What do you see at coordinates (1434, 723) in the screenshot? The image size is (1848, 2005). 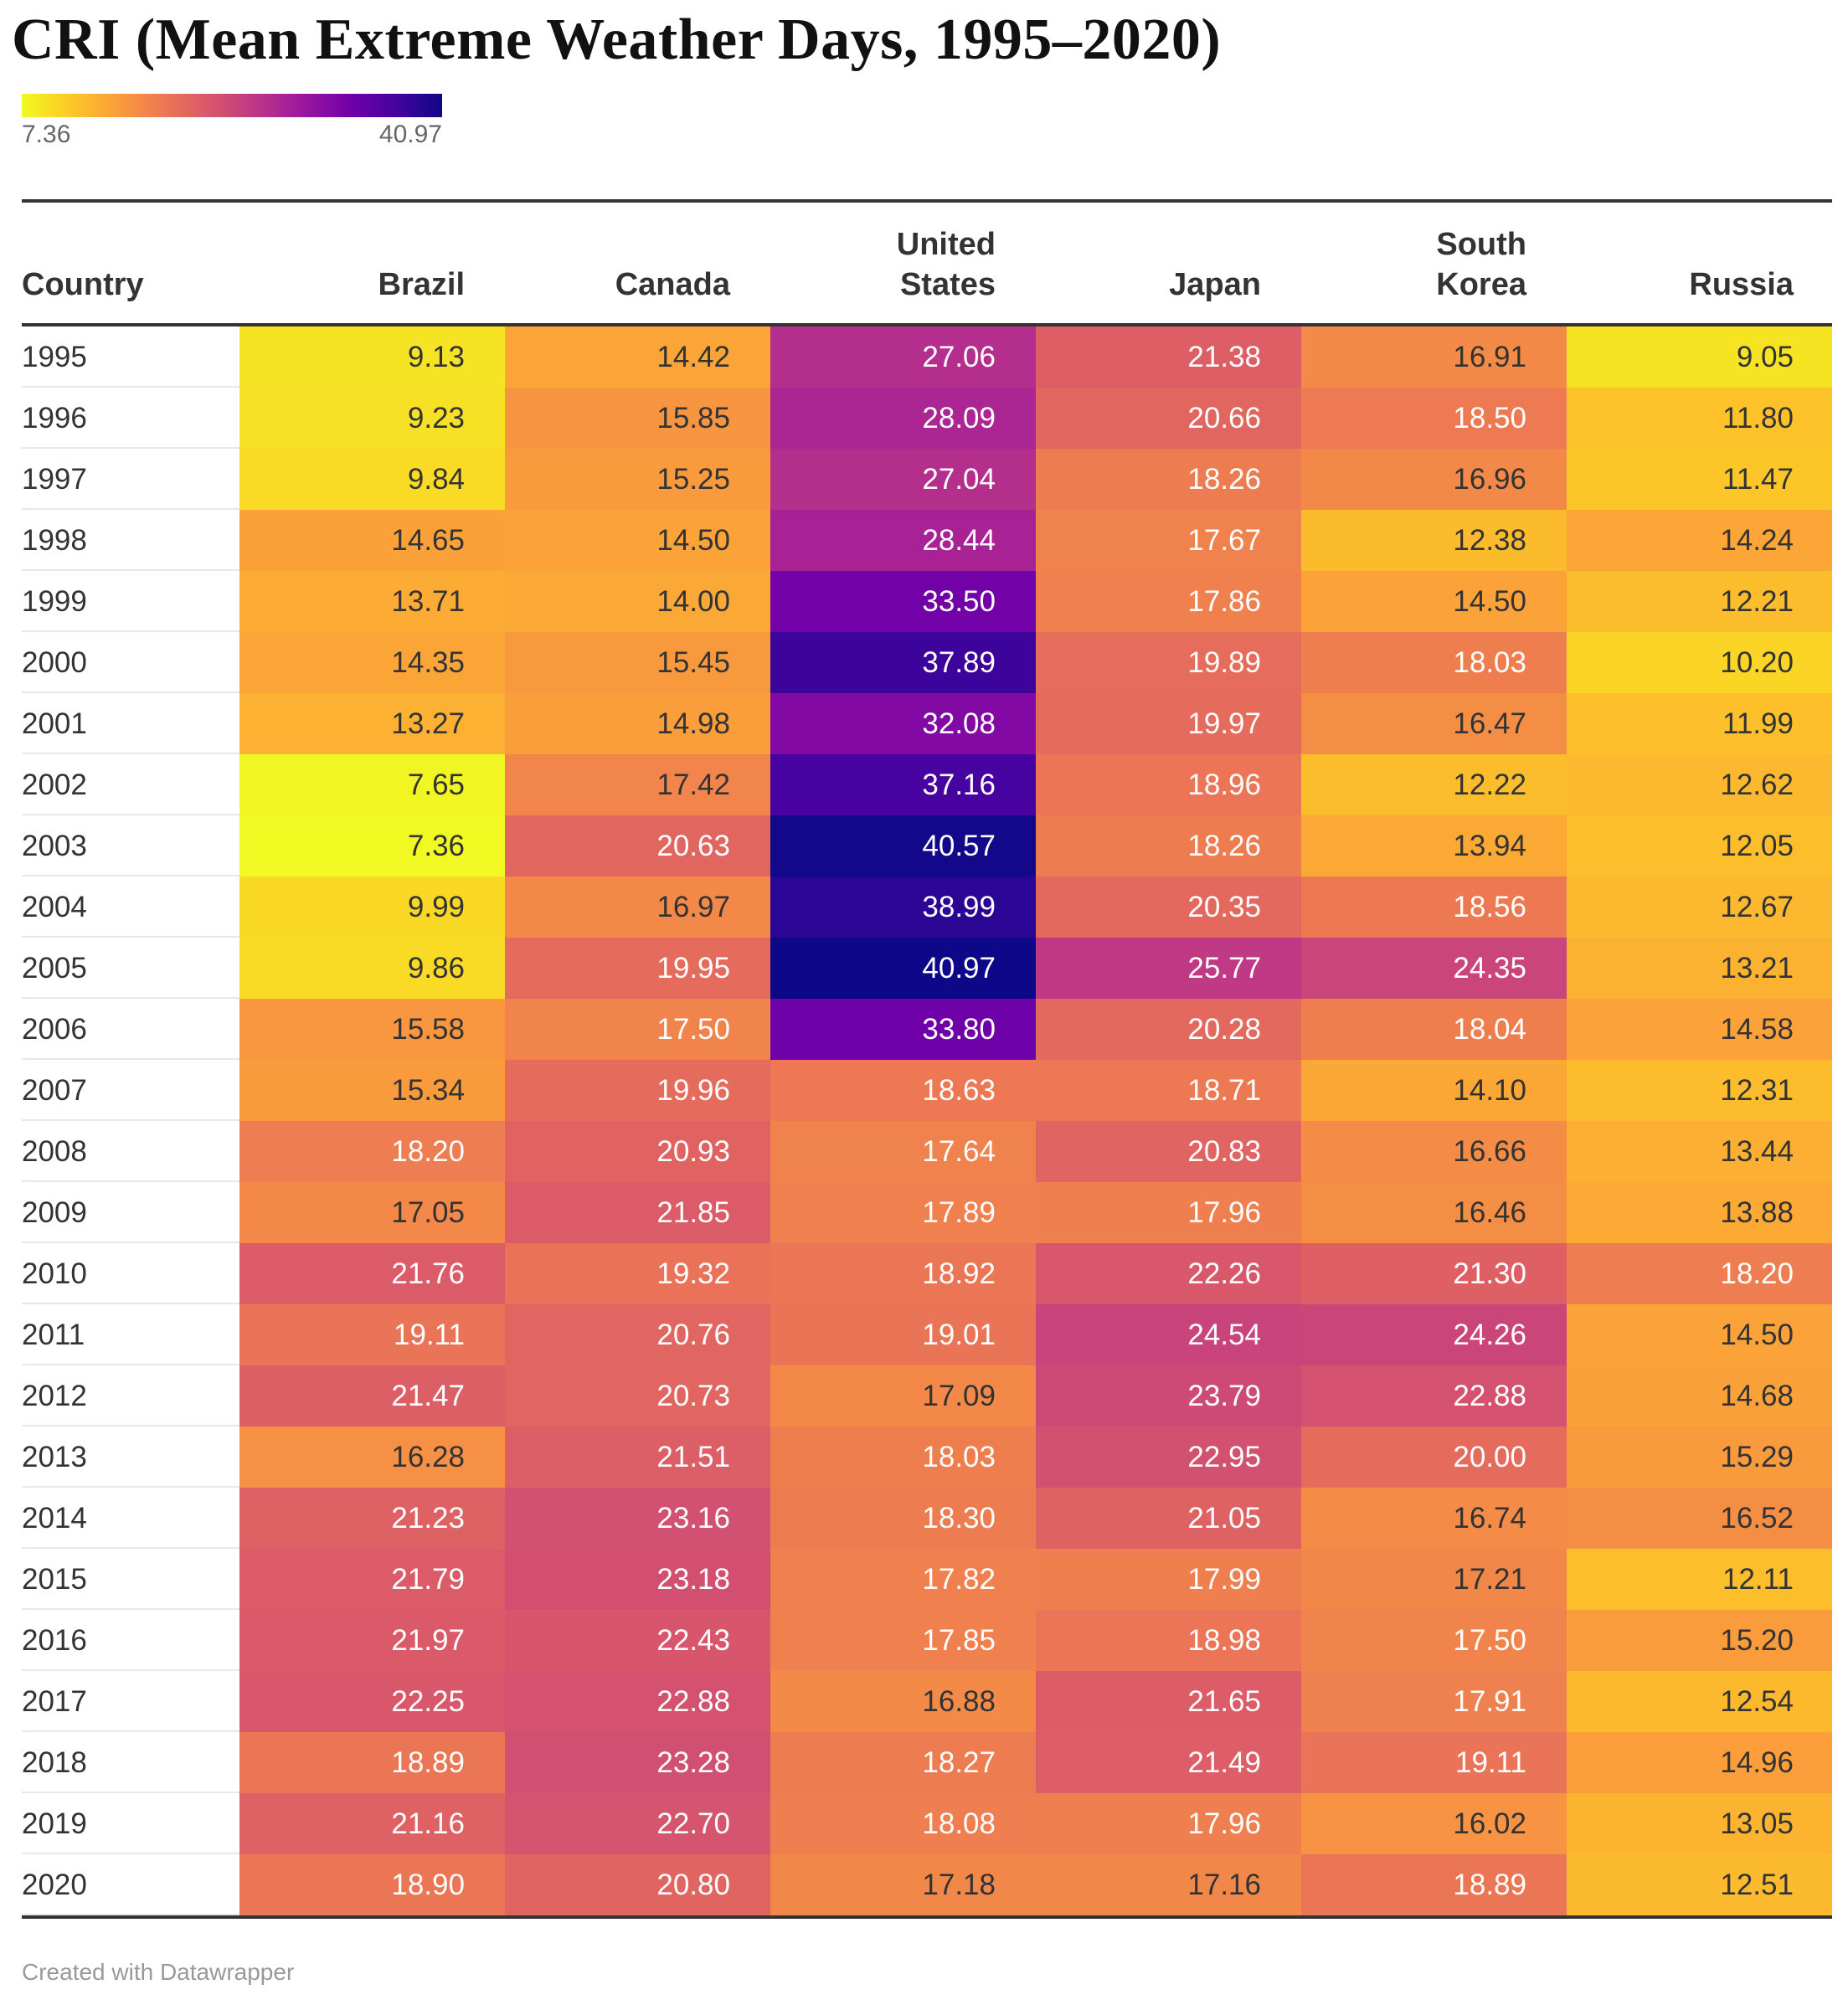 I see `heat-cell: 16.47` at bounding box center [1434, 723].